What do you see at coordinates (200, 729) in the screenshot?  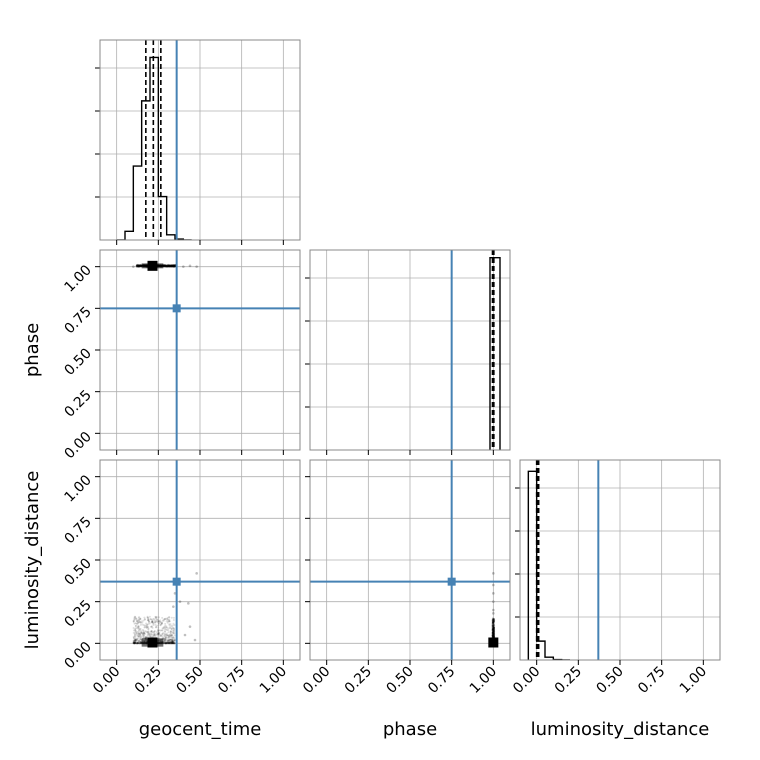 I see `x-axis-label-geocent_time: geocent_time` at bounding box center [200, 729].